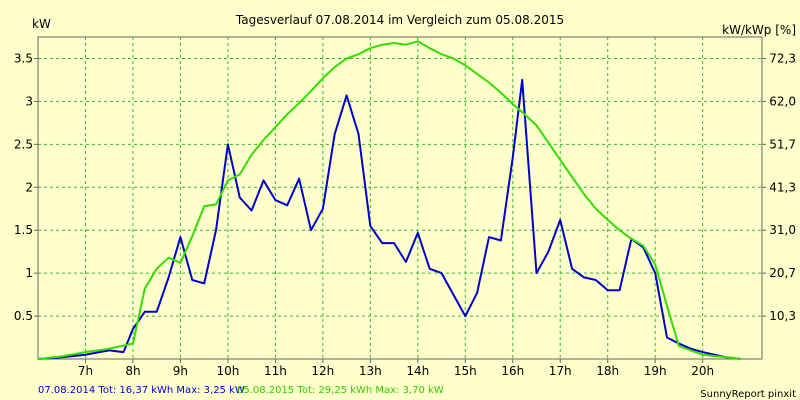 Image resolution: width=800 pixels, height=400 pixels. What do you see at coordinates (180, 371) in the screenshot?
I see `x-tick-label: 9h` at bounding box center [180, 371].